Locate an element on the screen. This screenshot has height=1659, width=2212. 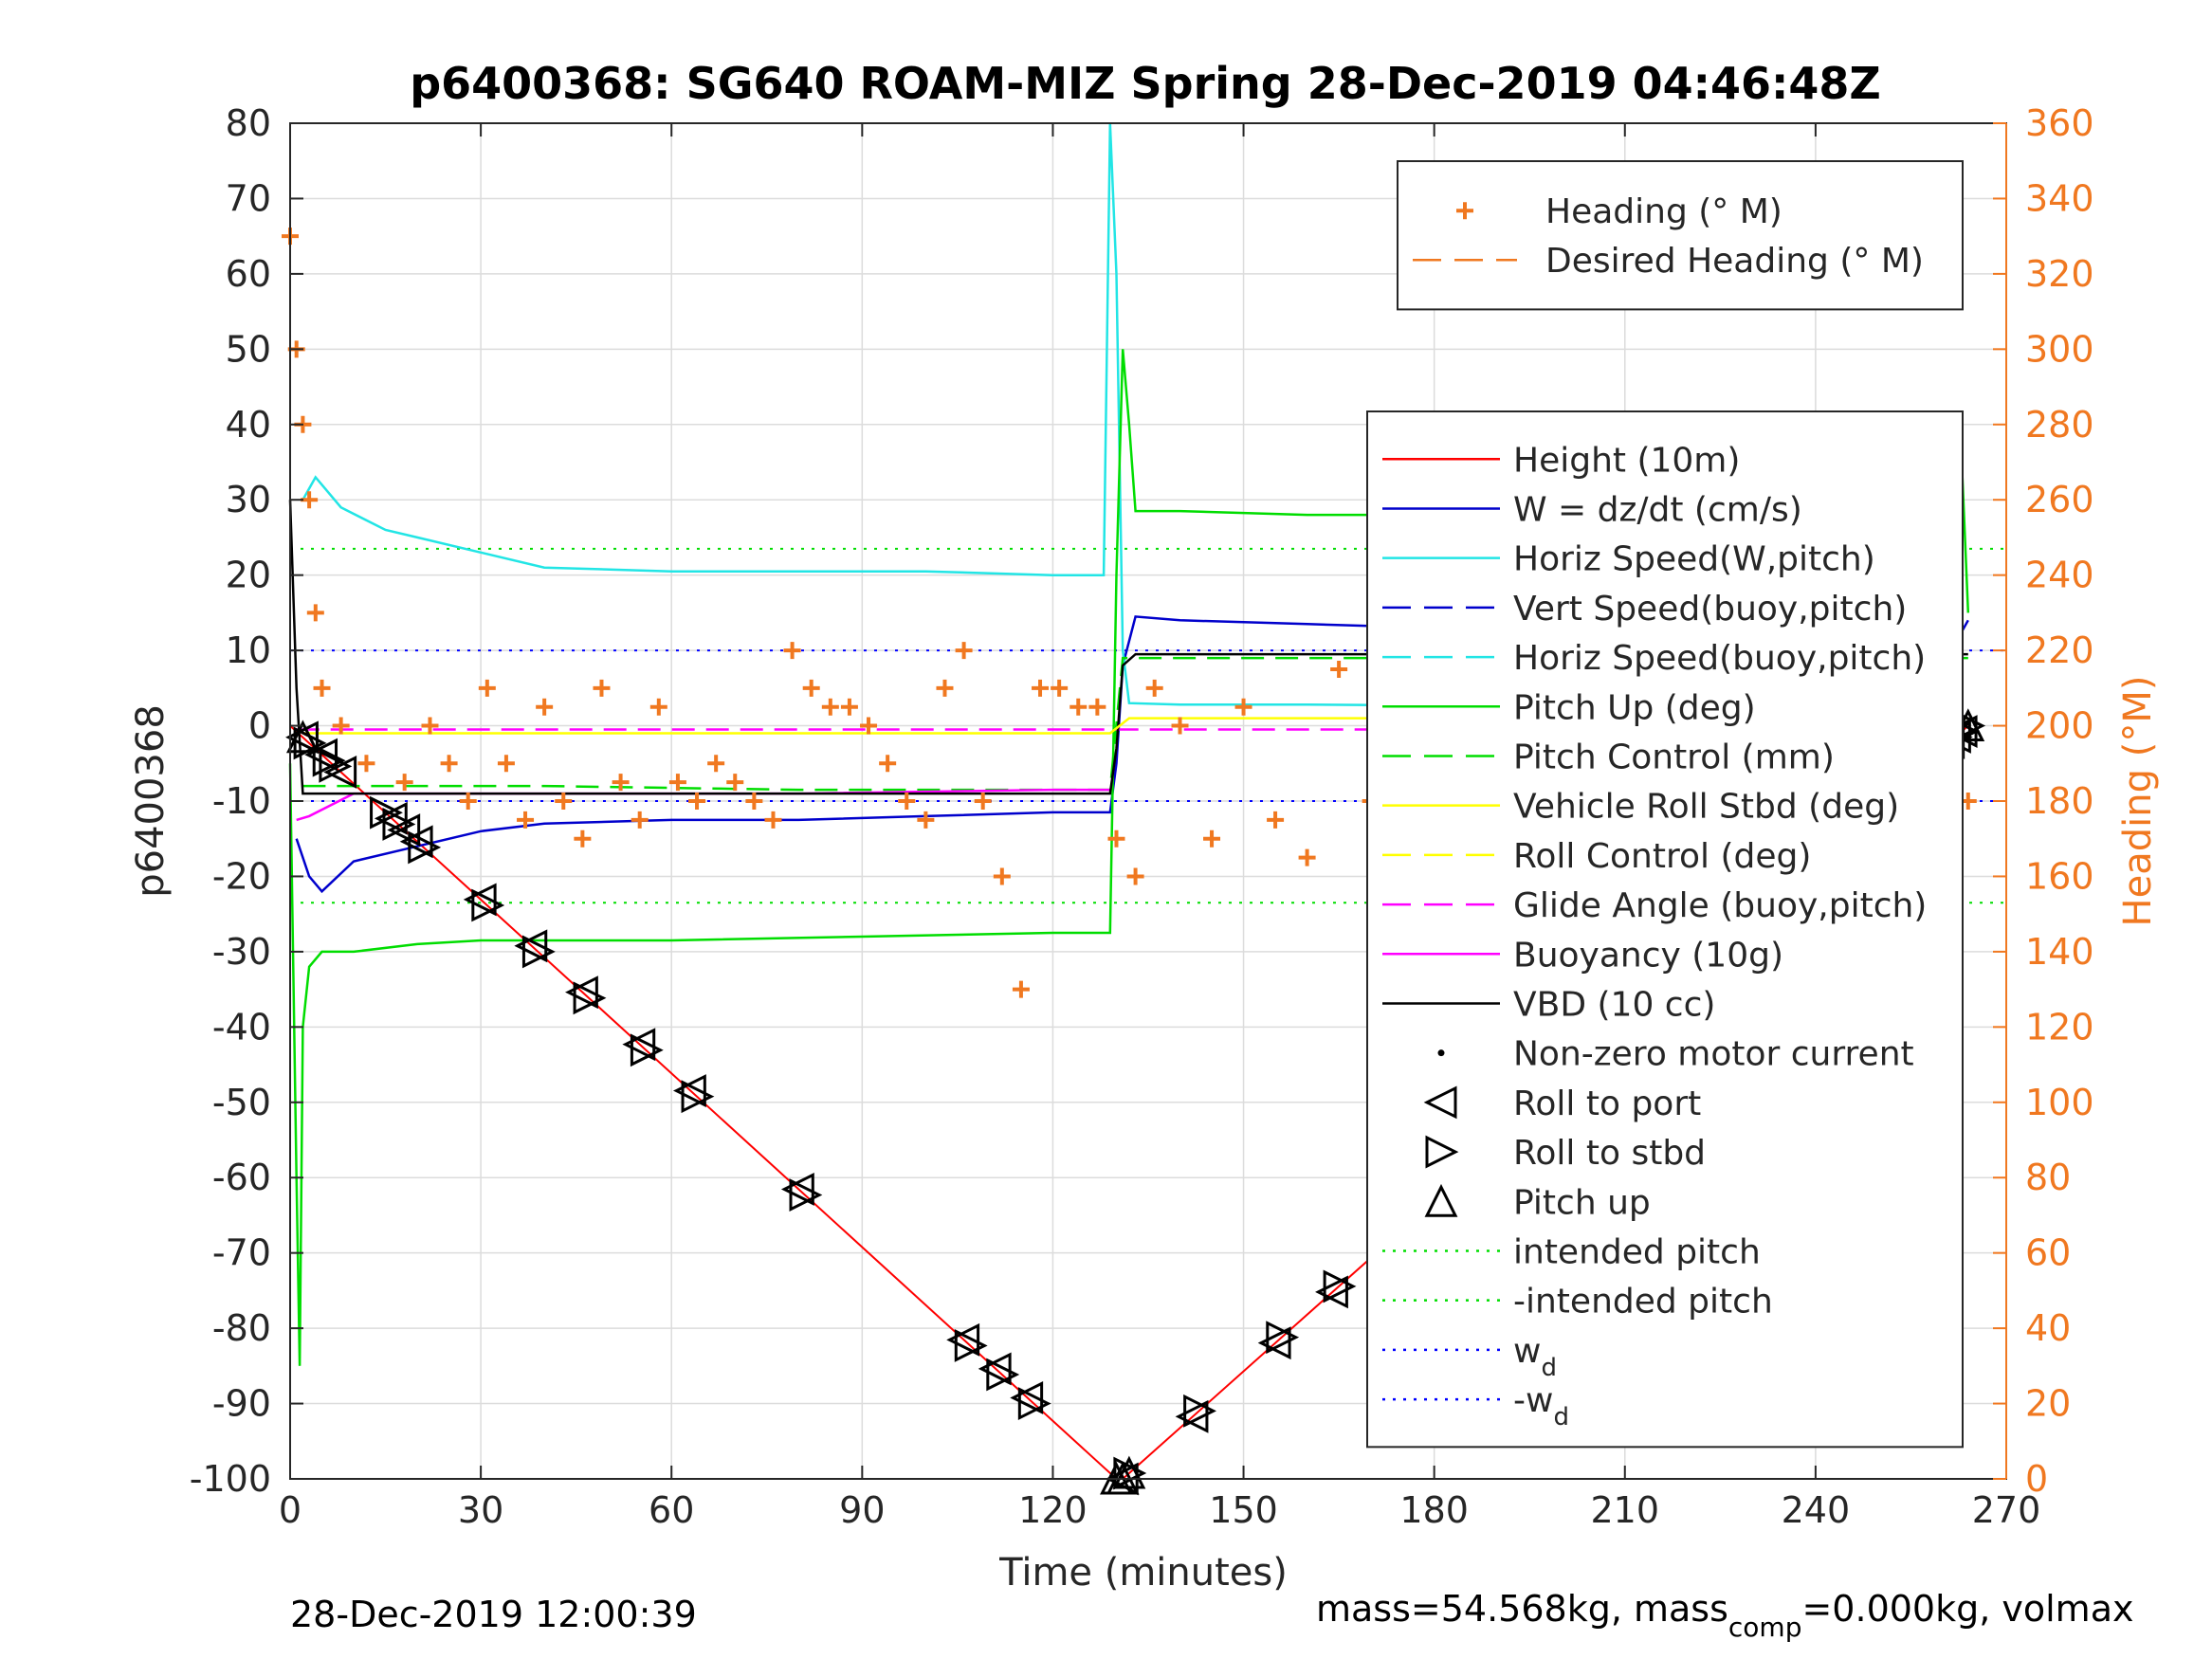
x-tick-label: 90 is located at coordinates (862, 1510).